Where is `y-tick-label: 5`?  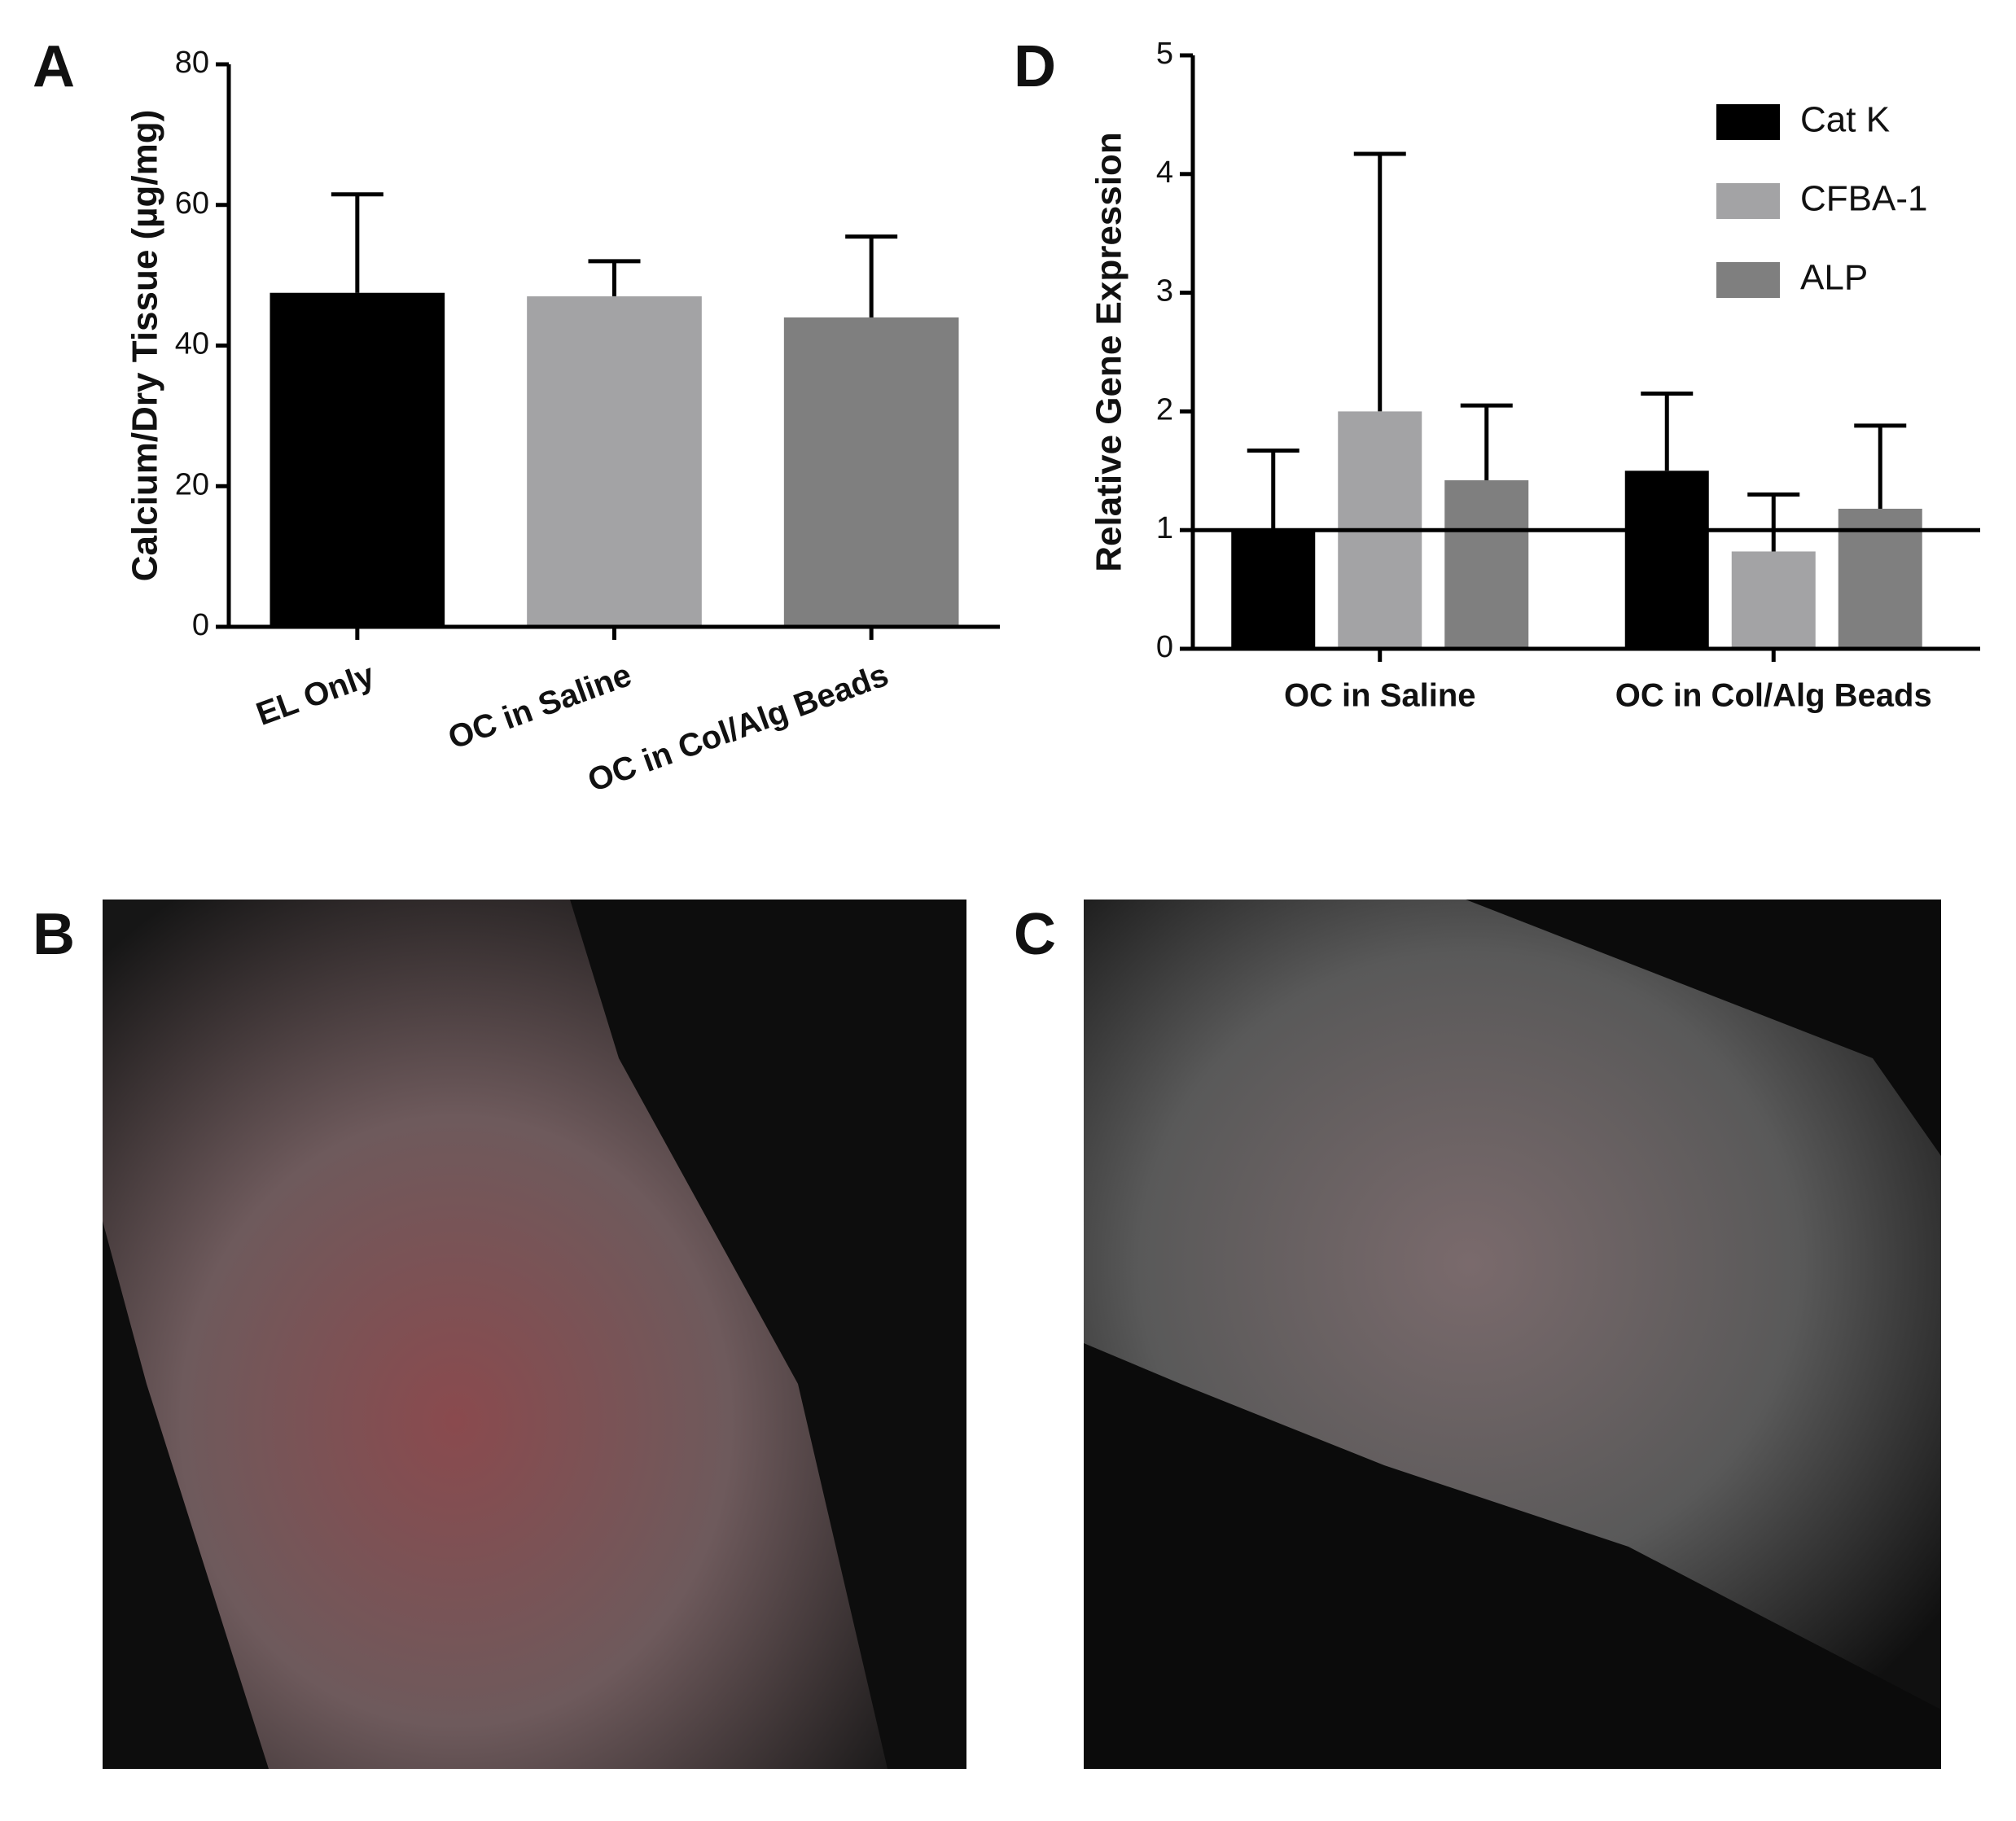
y-tick-label: 5 is located at coordinates (1164, 54).